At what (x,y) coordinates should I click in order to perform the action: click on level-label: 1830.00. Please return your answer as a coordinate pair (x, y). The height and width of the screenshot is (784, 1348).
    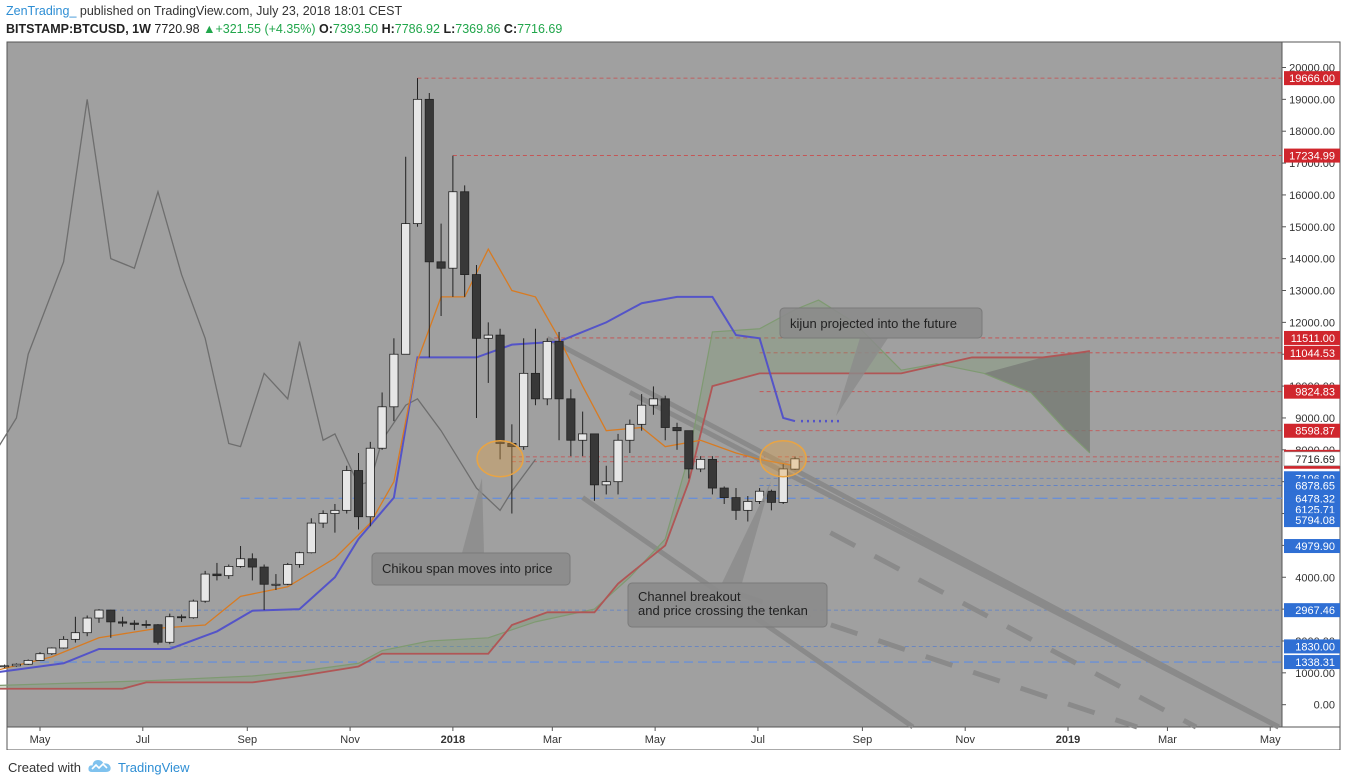
    Looking at the image, I should click on (1315, 647).